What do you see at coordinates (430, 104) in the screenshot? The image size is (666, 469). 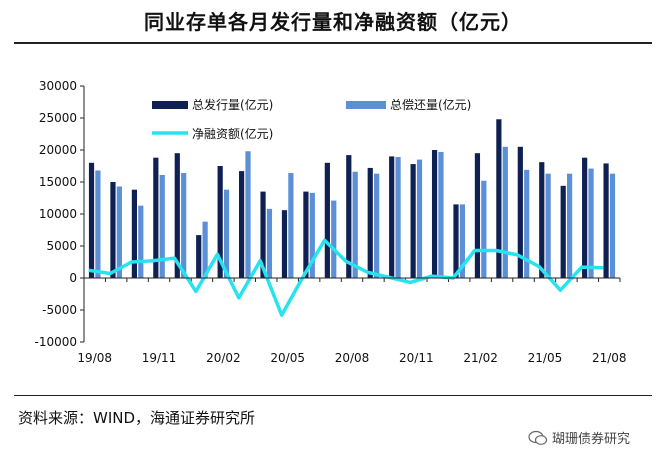 I see `legend-label-total-repayment: 总偿还量(亿元)` at bounding box center [430, 104].